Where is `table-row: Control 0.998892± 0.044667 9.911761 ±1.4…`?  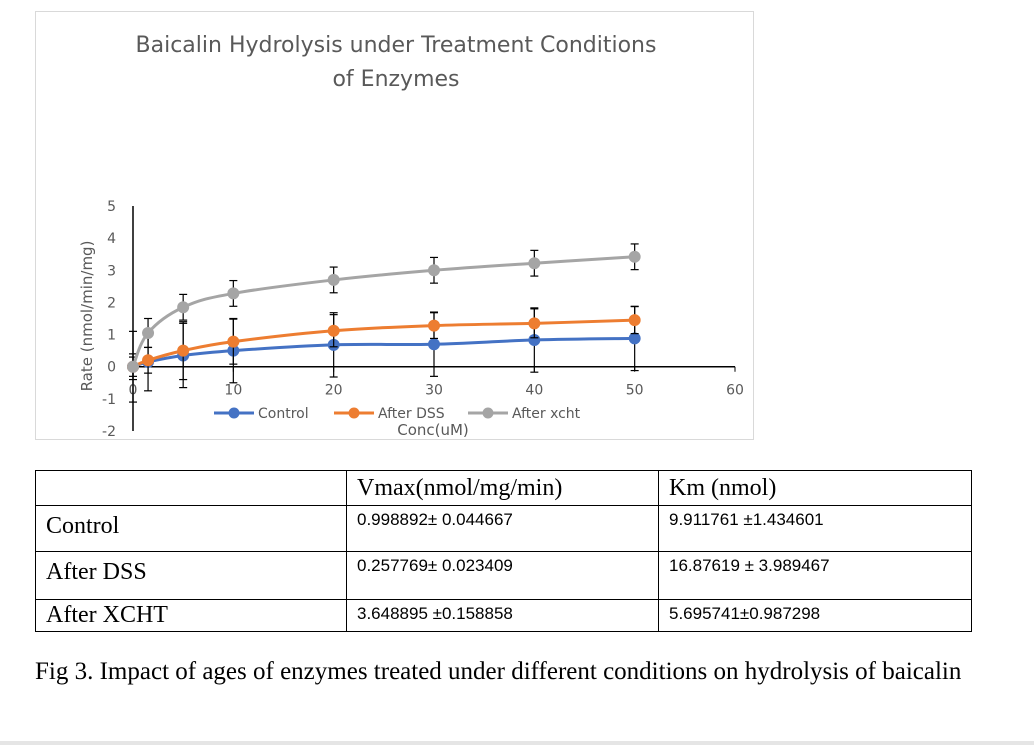 table-row: Control 0.998892± 0.044667 9.911761 ±1.4… is located at coordinates (503, 528).